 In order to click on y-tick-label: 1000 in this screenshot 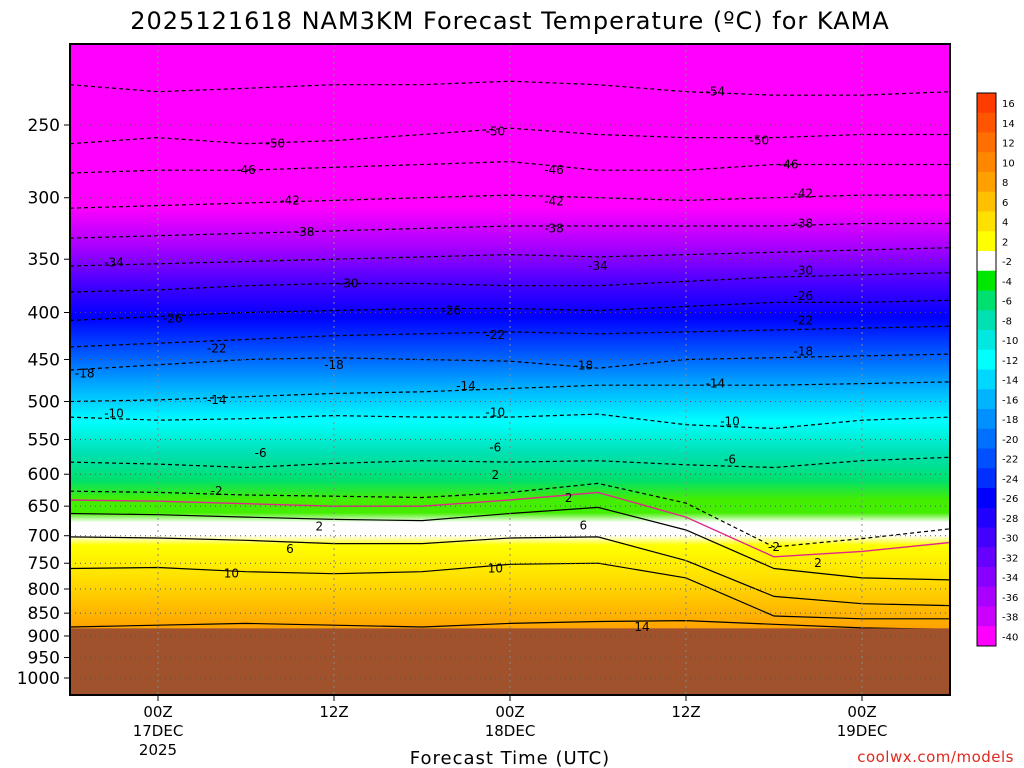, I will do `click(38, 679)`.